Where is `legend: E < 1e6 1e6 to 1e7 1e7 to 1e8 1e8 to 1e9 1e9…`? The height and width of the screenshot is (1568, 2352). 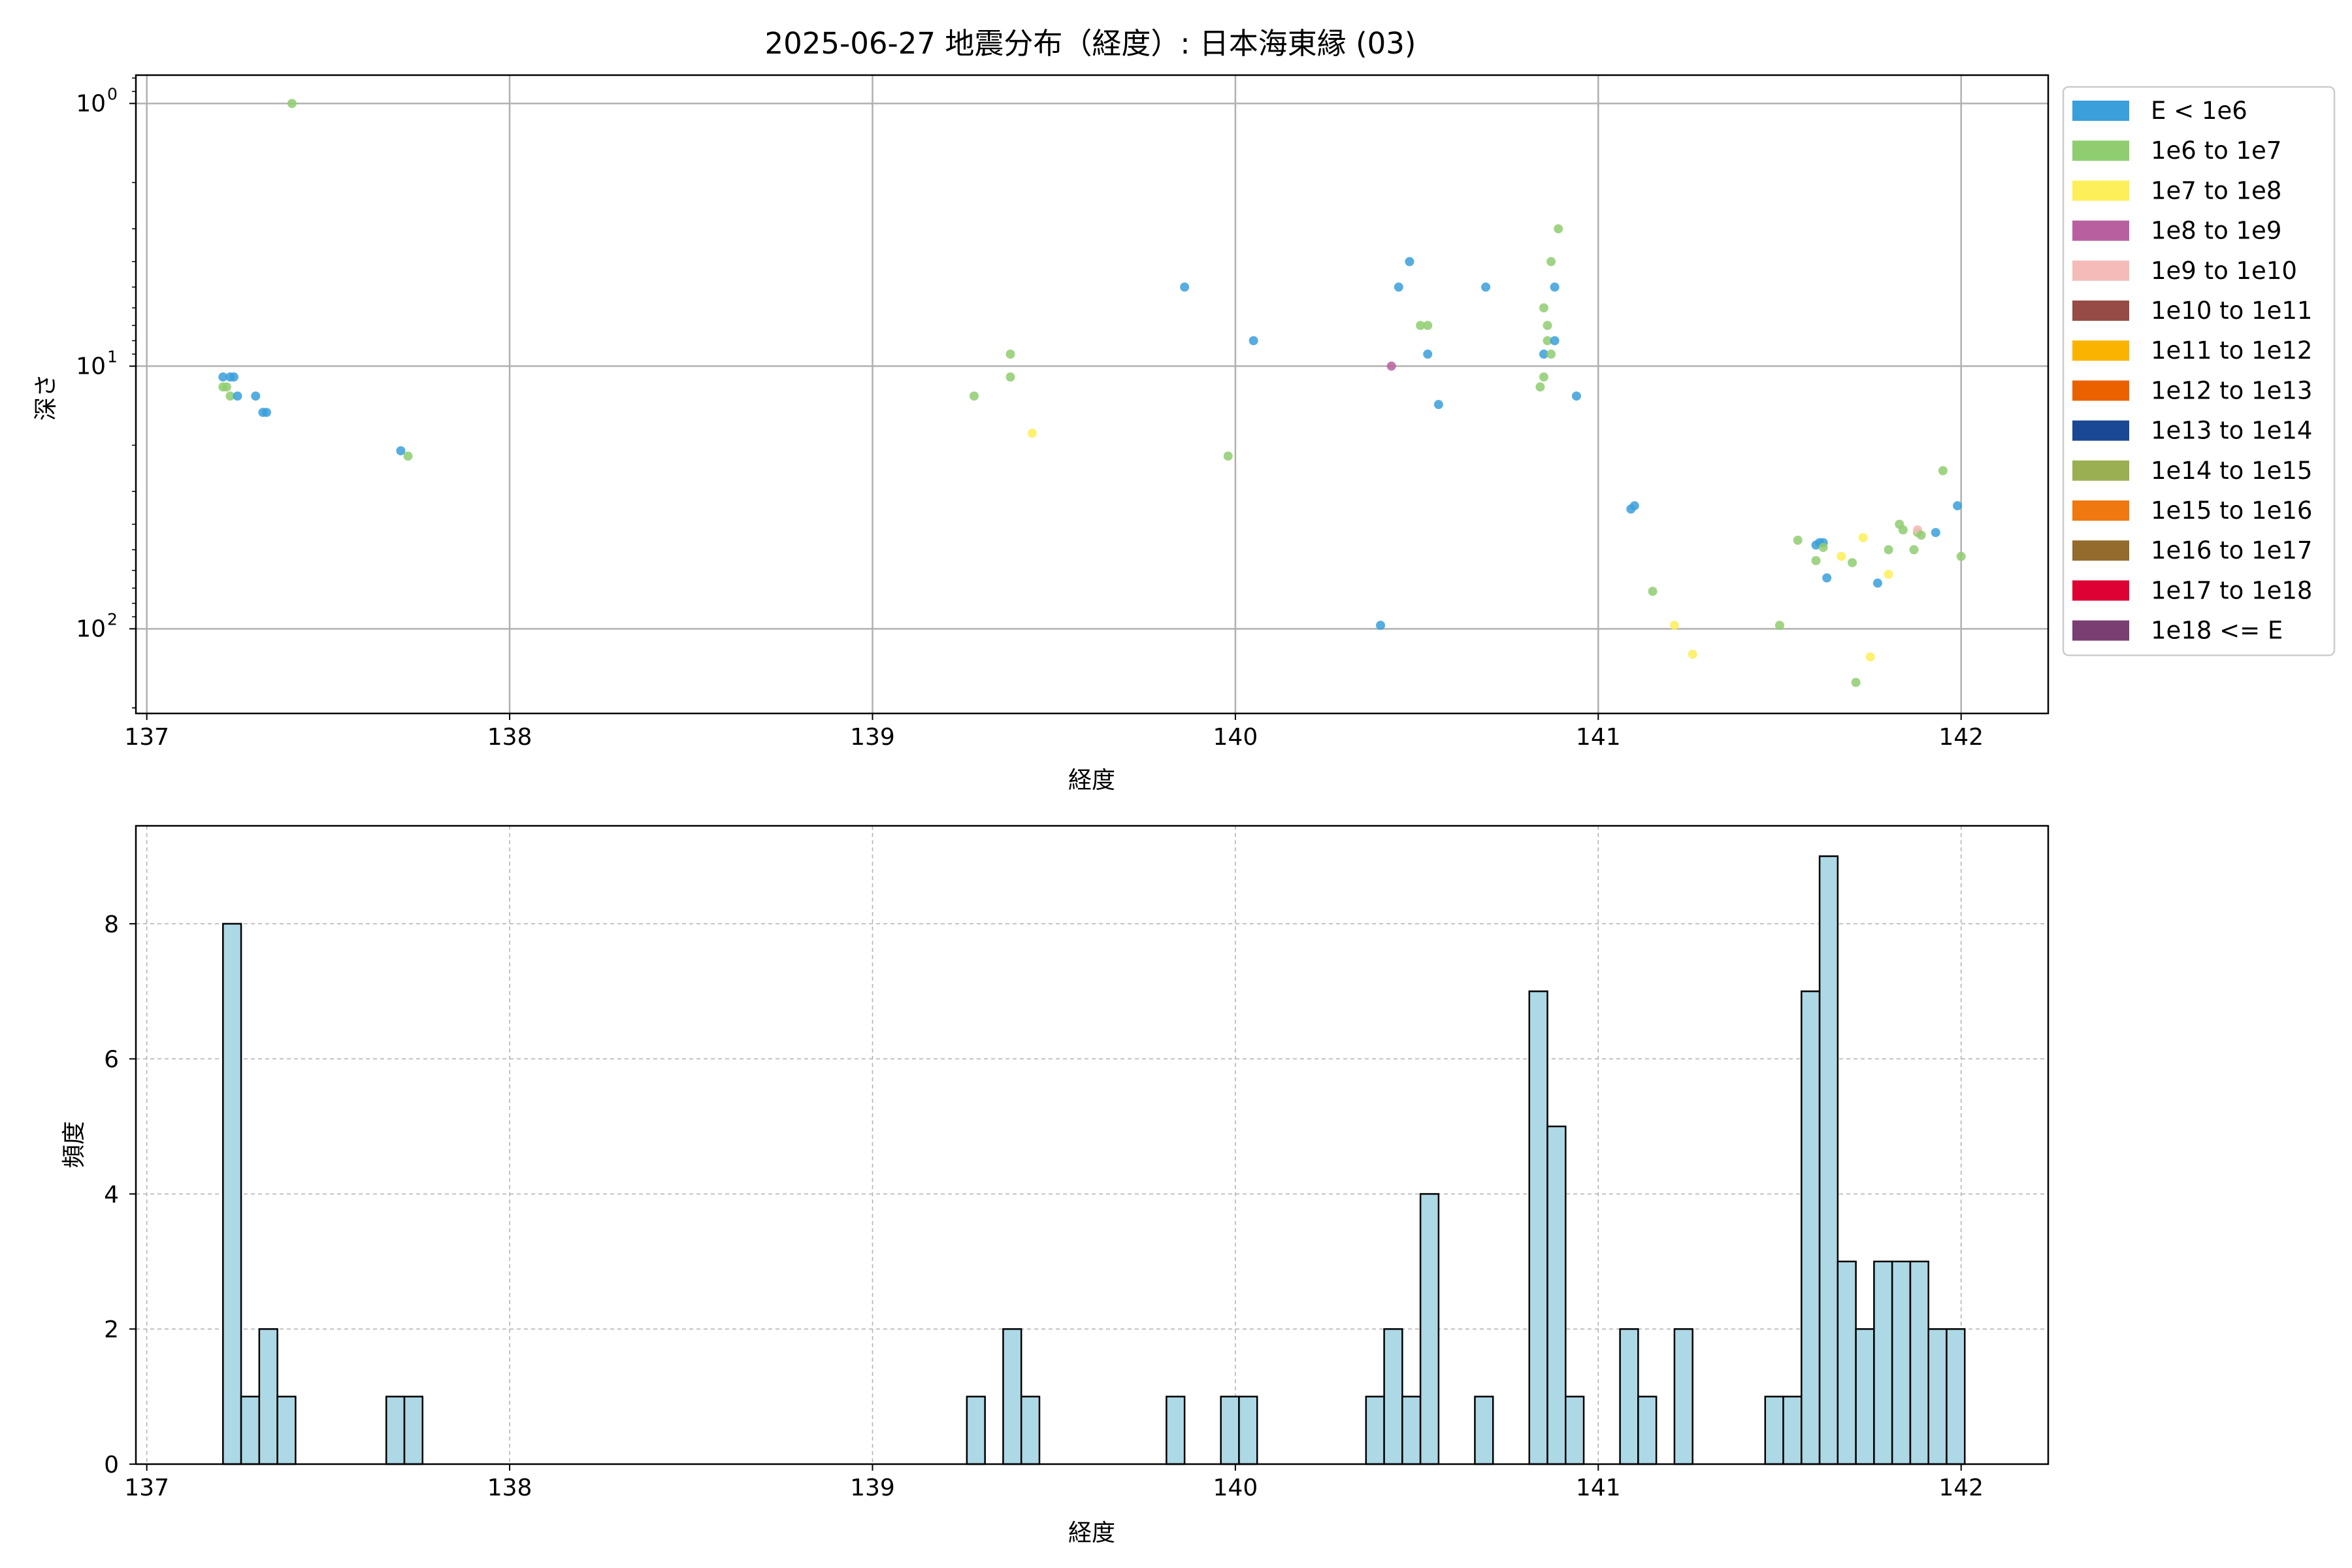
legend: E < 1e6 1e6 to 1e7 1e7 to 1e8 1e8 to 1e9 1e9… is located at coordinates (2199, 371).